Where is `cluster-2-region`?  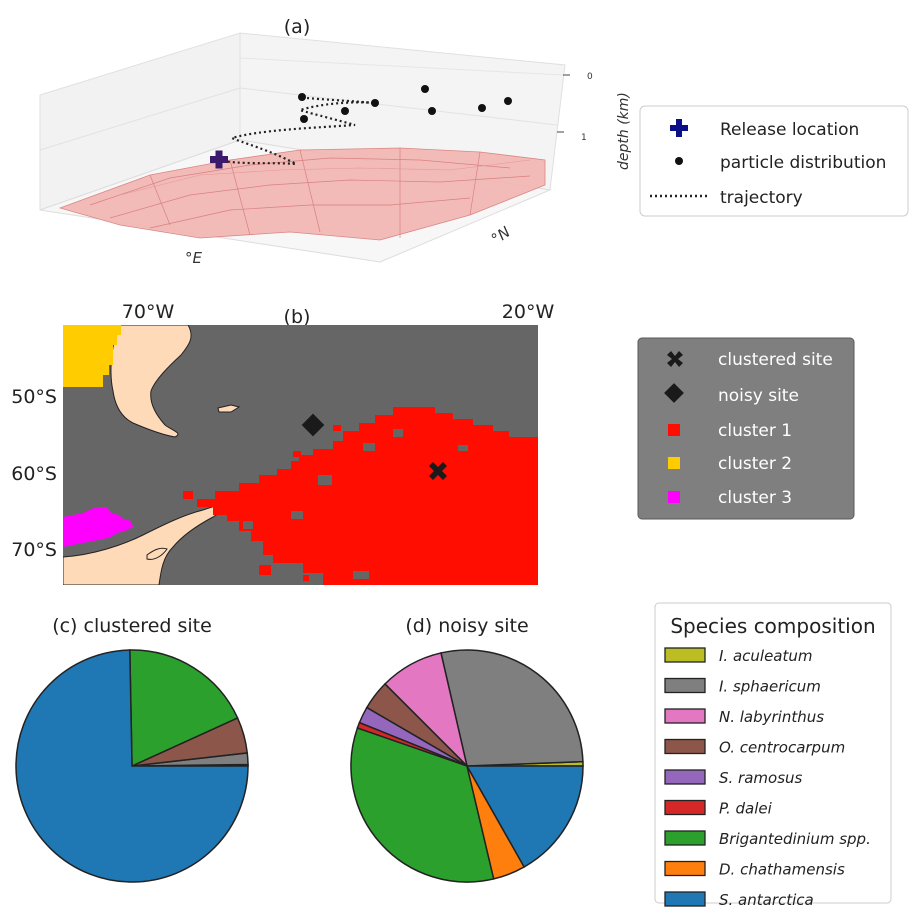
cluster-2-region is located at coordinates (92, 356).